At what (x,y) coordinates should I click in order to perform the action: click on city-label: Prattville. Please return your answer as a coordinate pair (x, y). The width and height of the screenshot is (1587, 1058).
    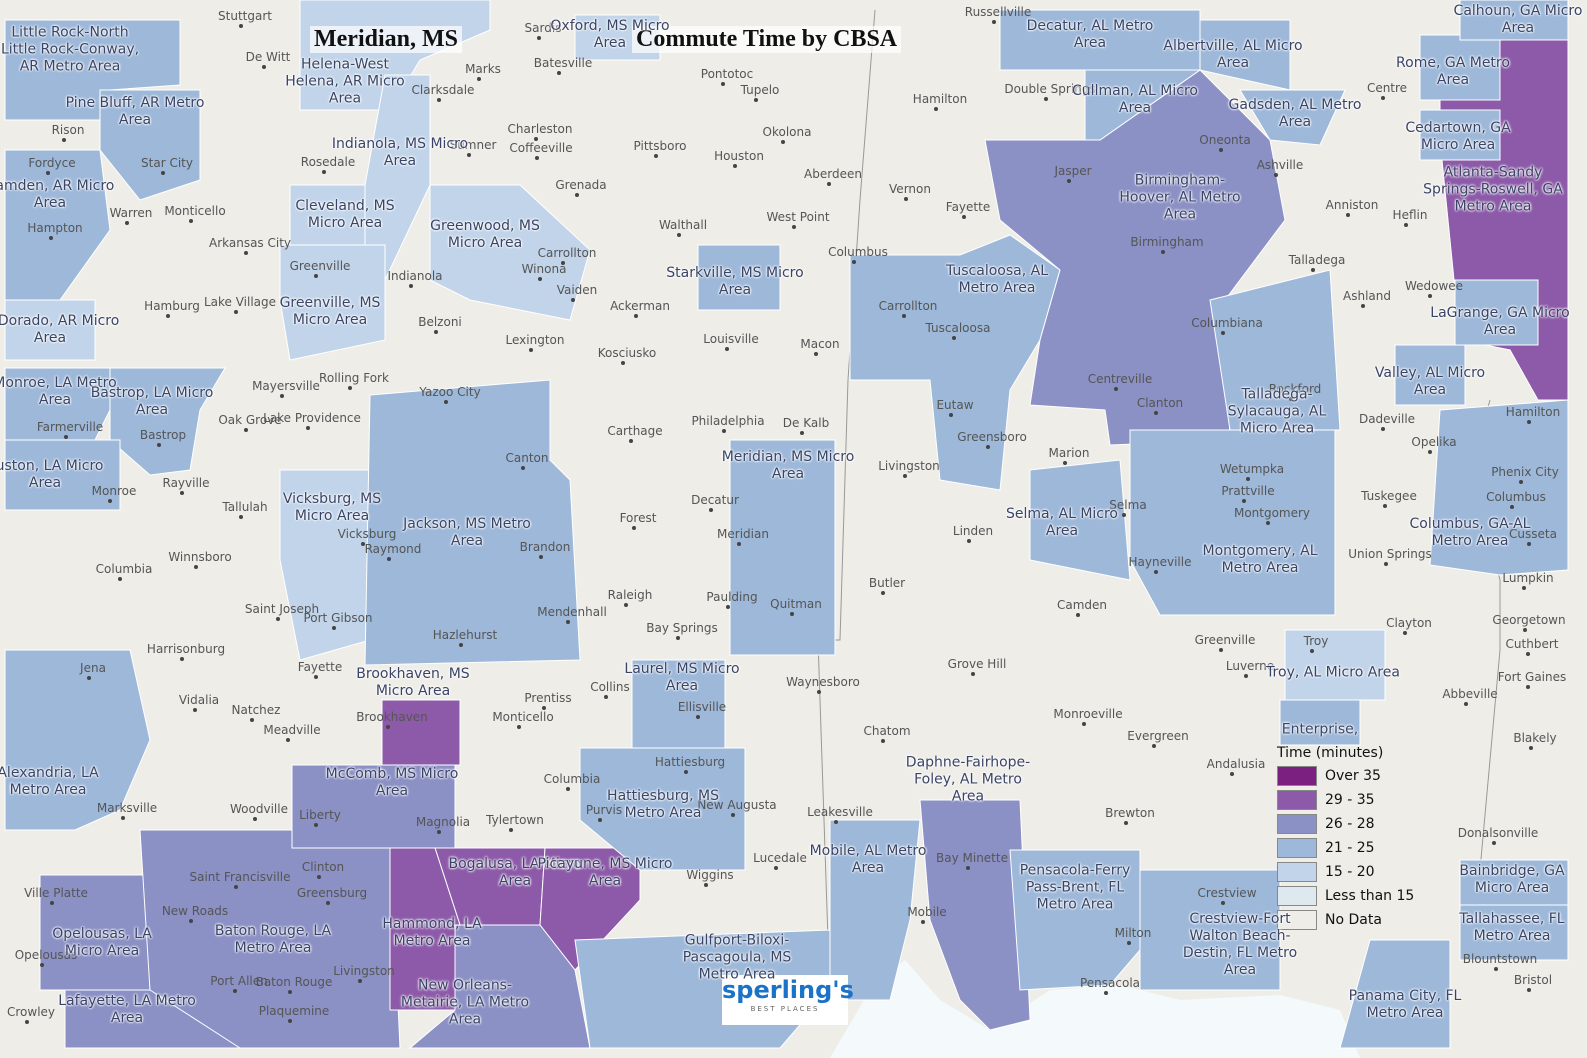
    Looking at the image, I should click on (1248, 491).